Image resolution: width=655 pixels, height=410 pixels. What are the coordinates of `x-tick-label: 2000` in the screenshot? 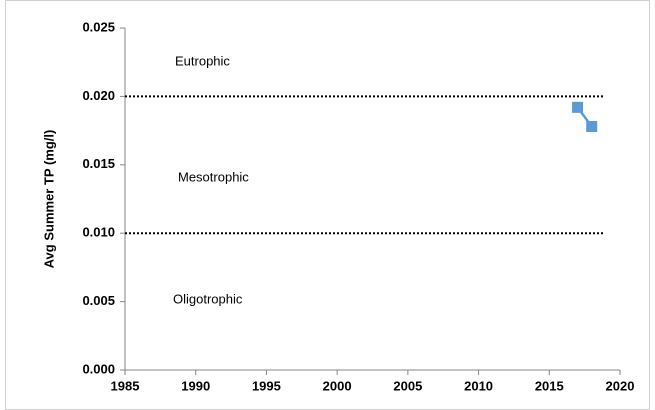 It's located at (337, 385).